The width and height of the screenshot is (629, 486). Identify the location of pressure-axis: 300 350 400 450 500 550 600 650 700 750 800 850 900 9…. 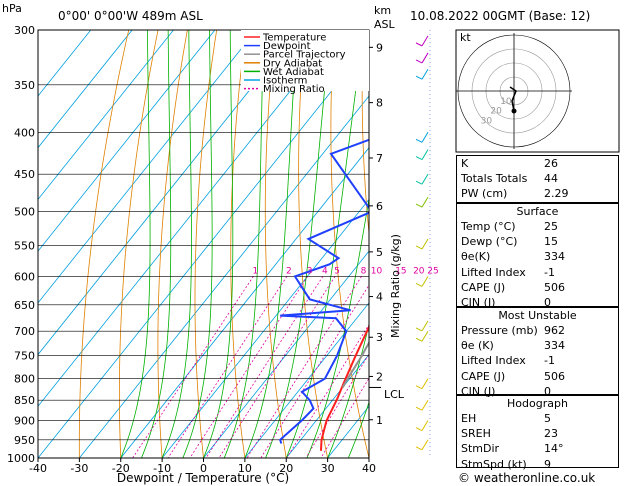
(21, 244).